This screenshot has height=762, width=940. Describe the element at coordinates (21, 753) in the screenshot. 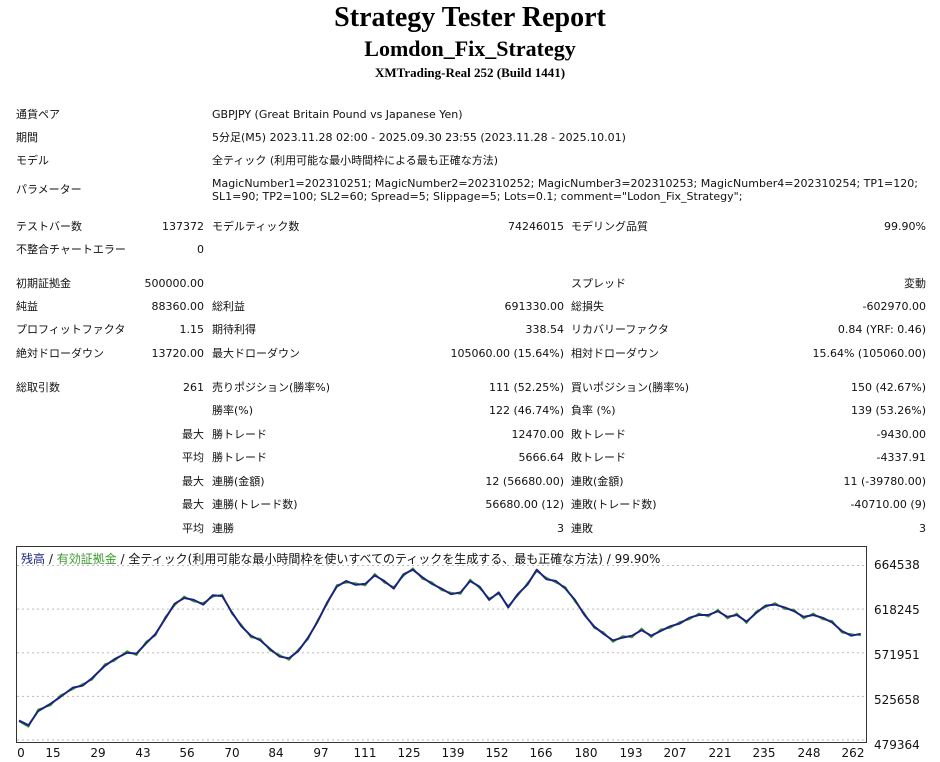

I see `x-tick-label: 0` at that location.